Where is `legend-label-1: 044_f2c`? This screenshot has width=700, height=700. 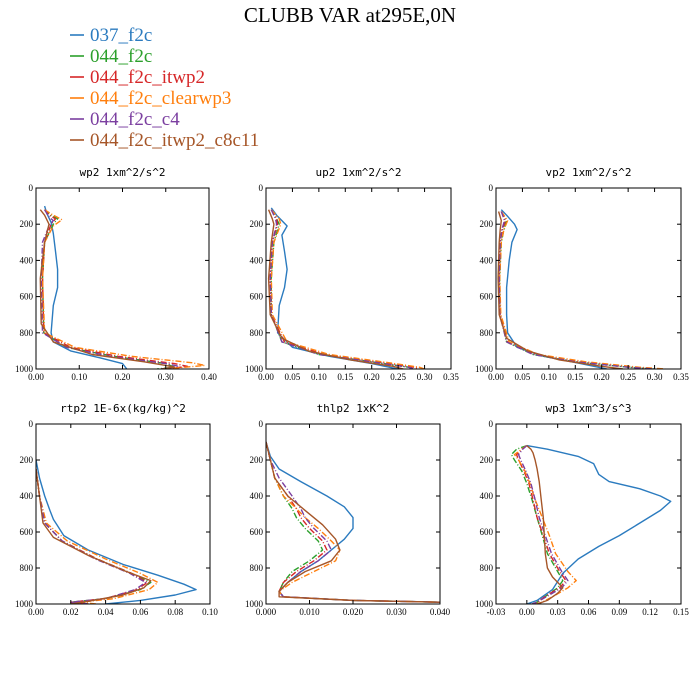 legend-label-1: 044_f2c is located at coordinates (121, 56).